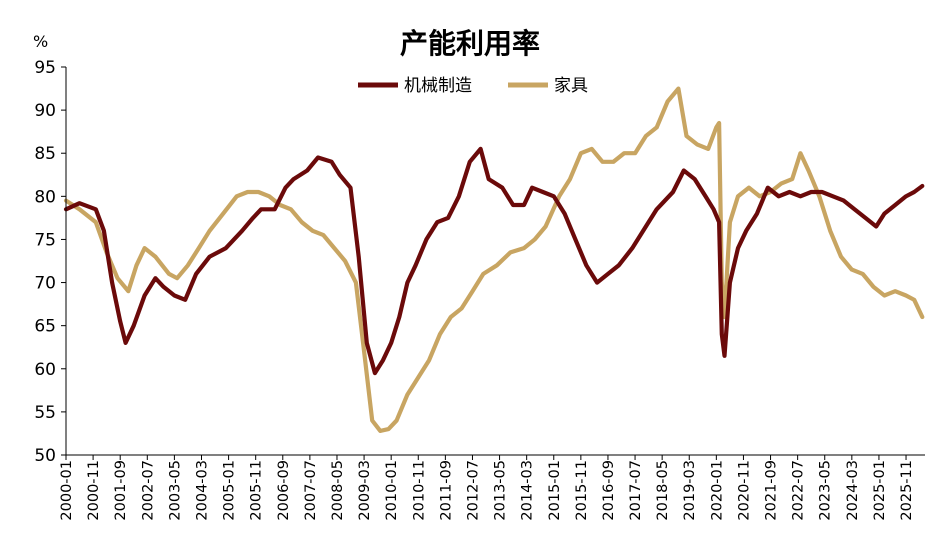 The width and height of the screenshot is (945, 560). I want to click on x-tick-label: 2015-01, so click(555, 490).